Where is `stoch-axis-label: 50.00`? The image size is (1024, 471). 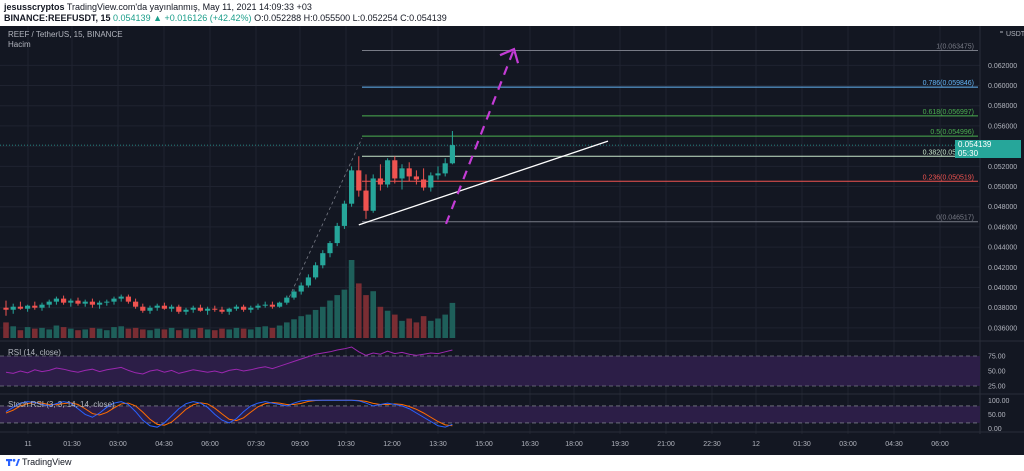
stoch-axis-label: 50.00 is located at coordinates (997, 415).